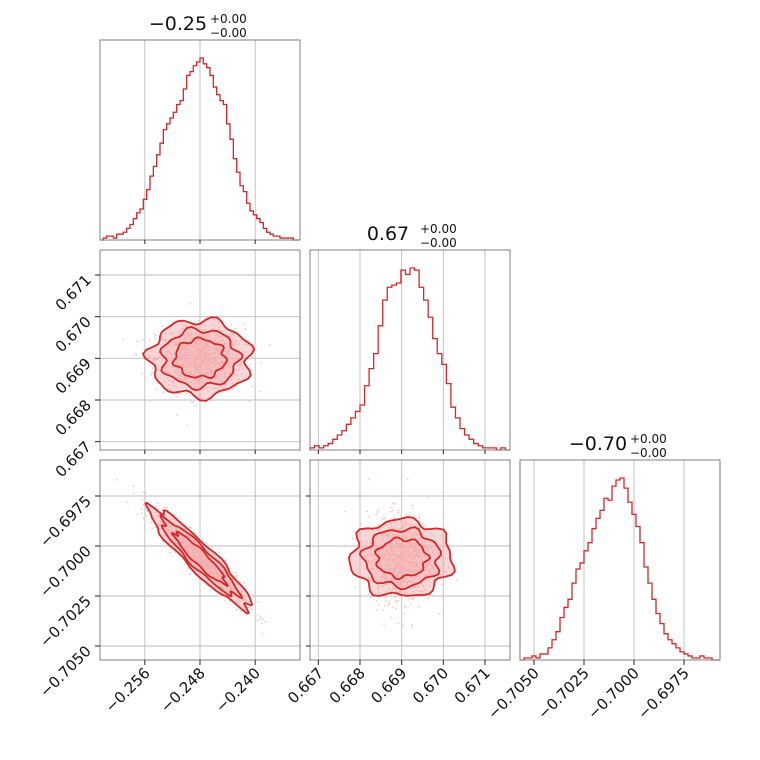 This screenshot has width=760, height=760. What do you see at coordinates (388, 685) in the screenshot?
I see `x-tick-label: 0.669` at bounding box center [388, 685].